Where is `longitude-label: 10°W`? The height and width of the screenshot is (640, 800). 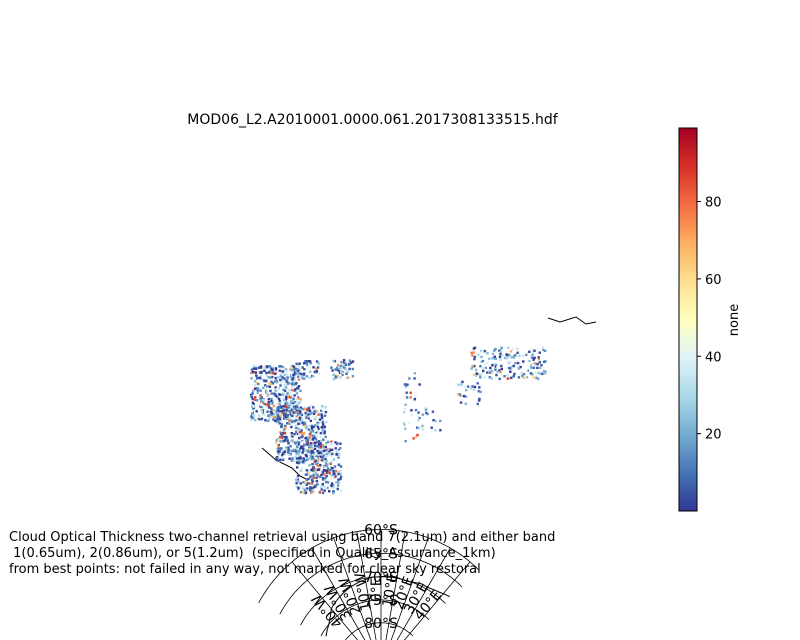 longitude-label: 10°W is located at coordinates (363, 591).